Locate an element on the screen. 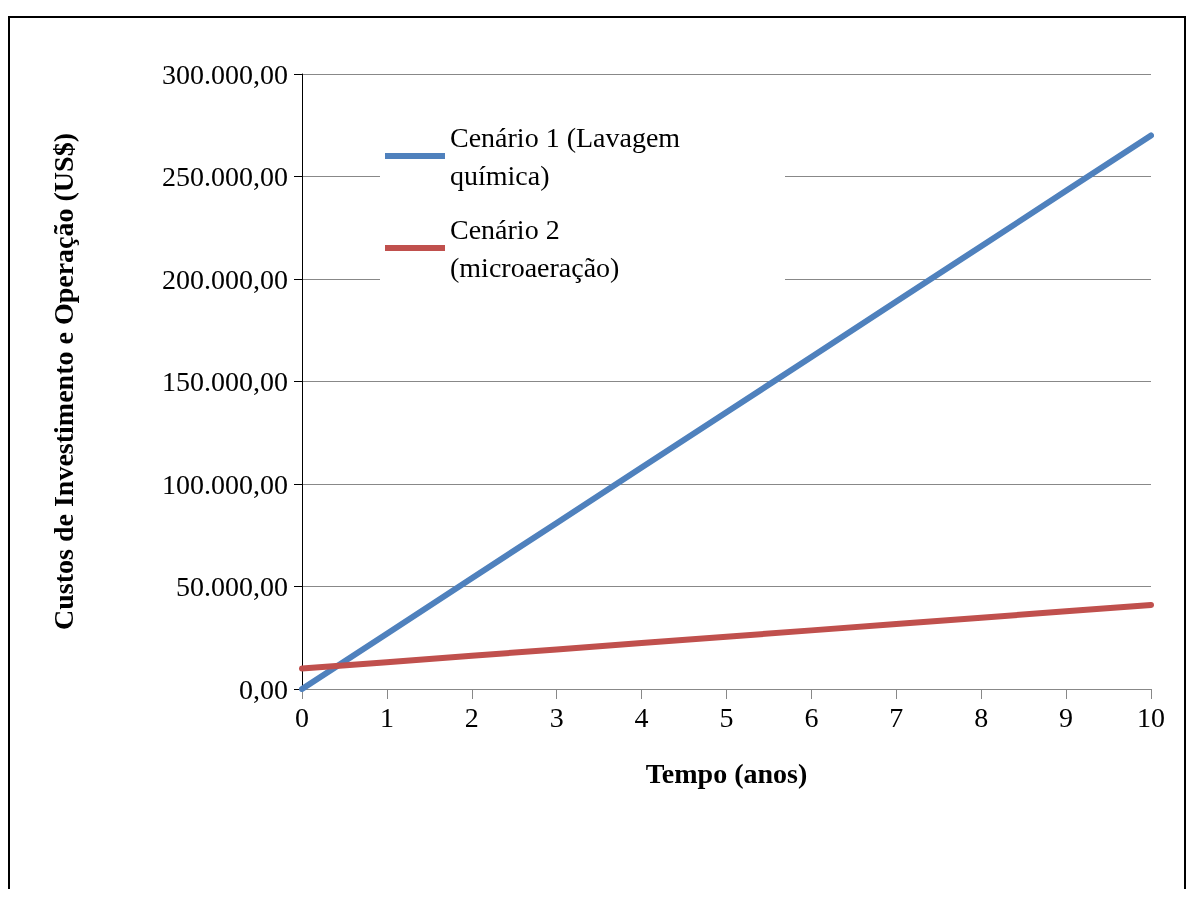  y-axis-title: Custos de Investimento e Operação (US$) is located at coordinates (63, 381).